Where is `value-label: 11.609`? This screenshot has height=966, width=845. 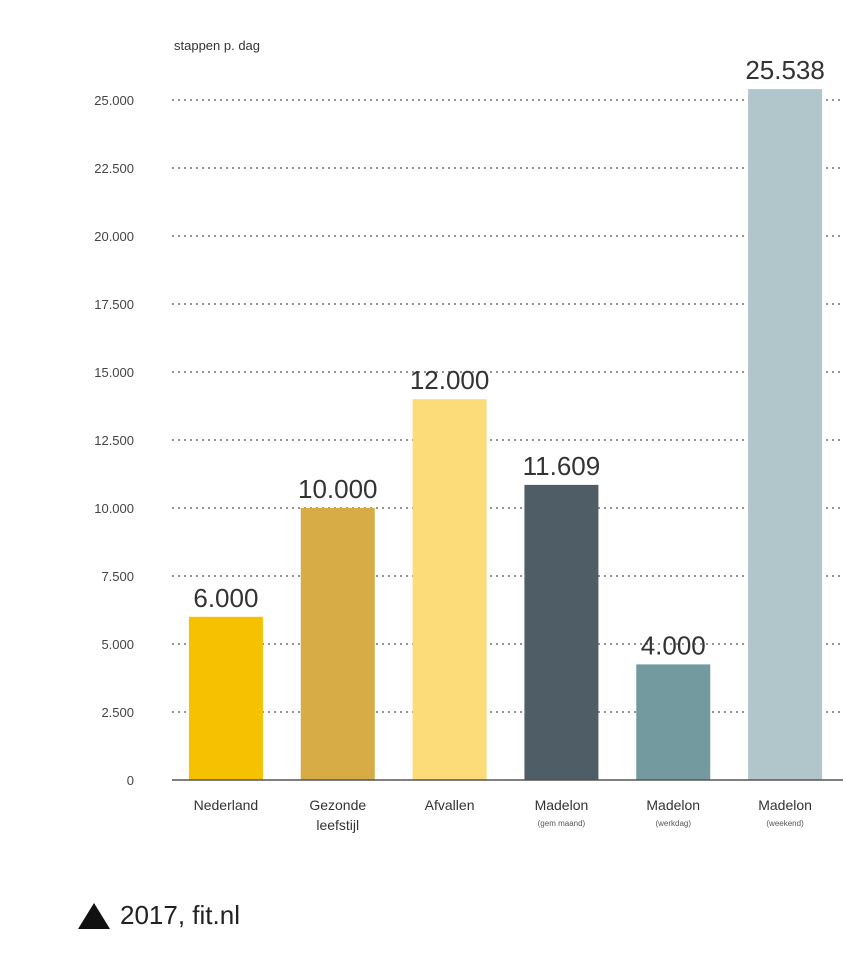
value-label: 11.609 is located at coordinates (562, 466).